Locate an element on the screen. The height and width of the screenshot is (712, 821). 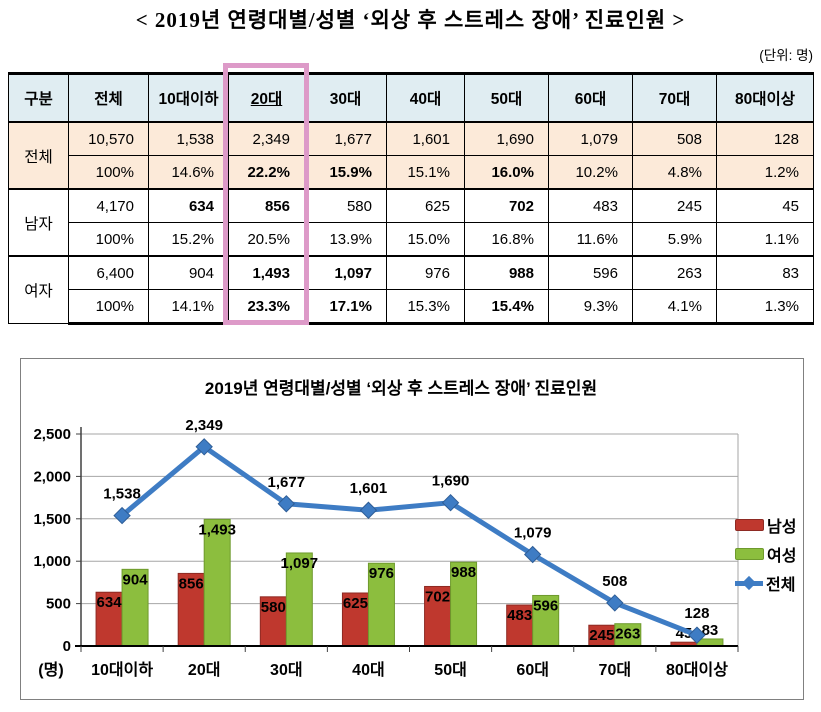
table-cell: 634 is located at coordinates (188, 205).